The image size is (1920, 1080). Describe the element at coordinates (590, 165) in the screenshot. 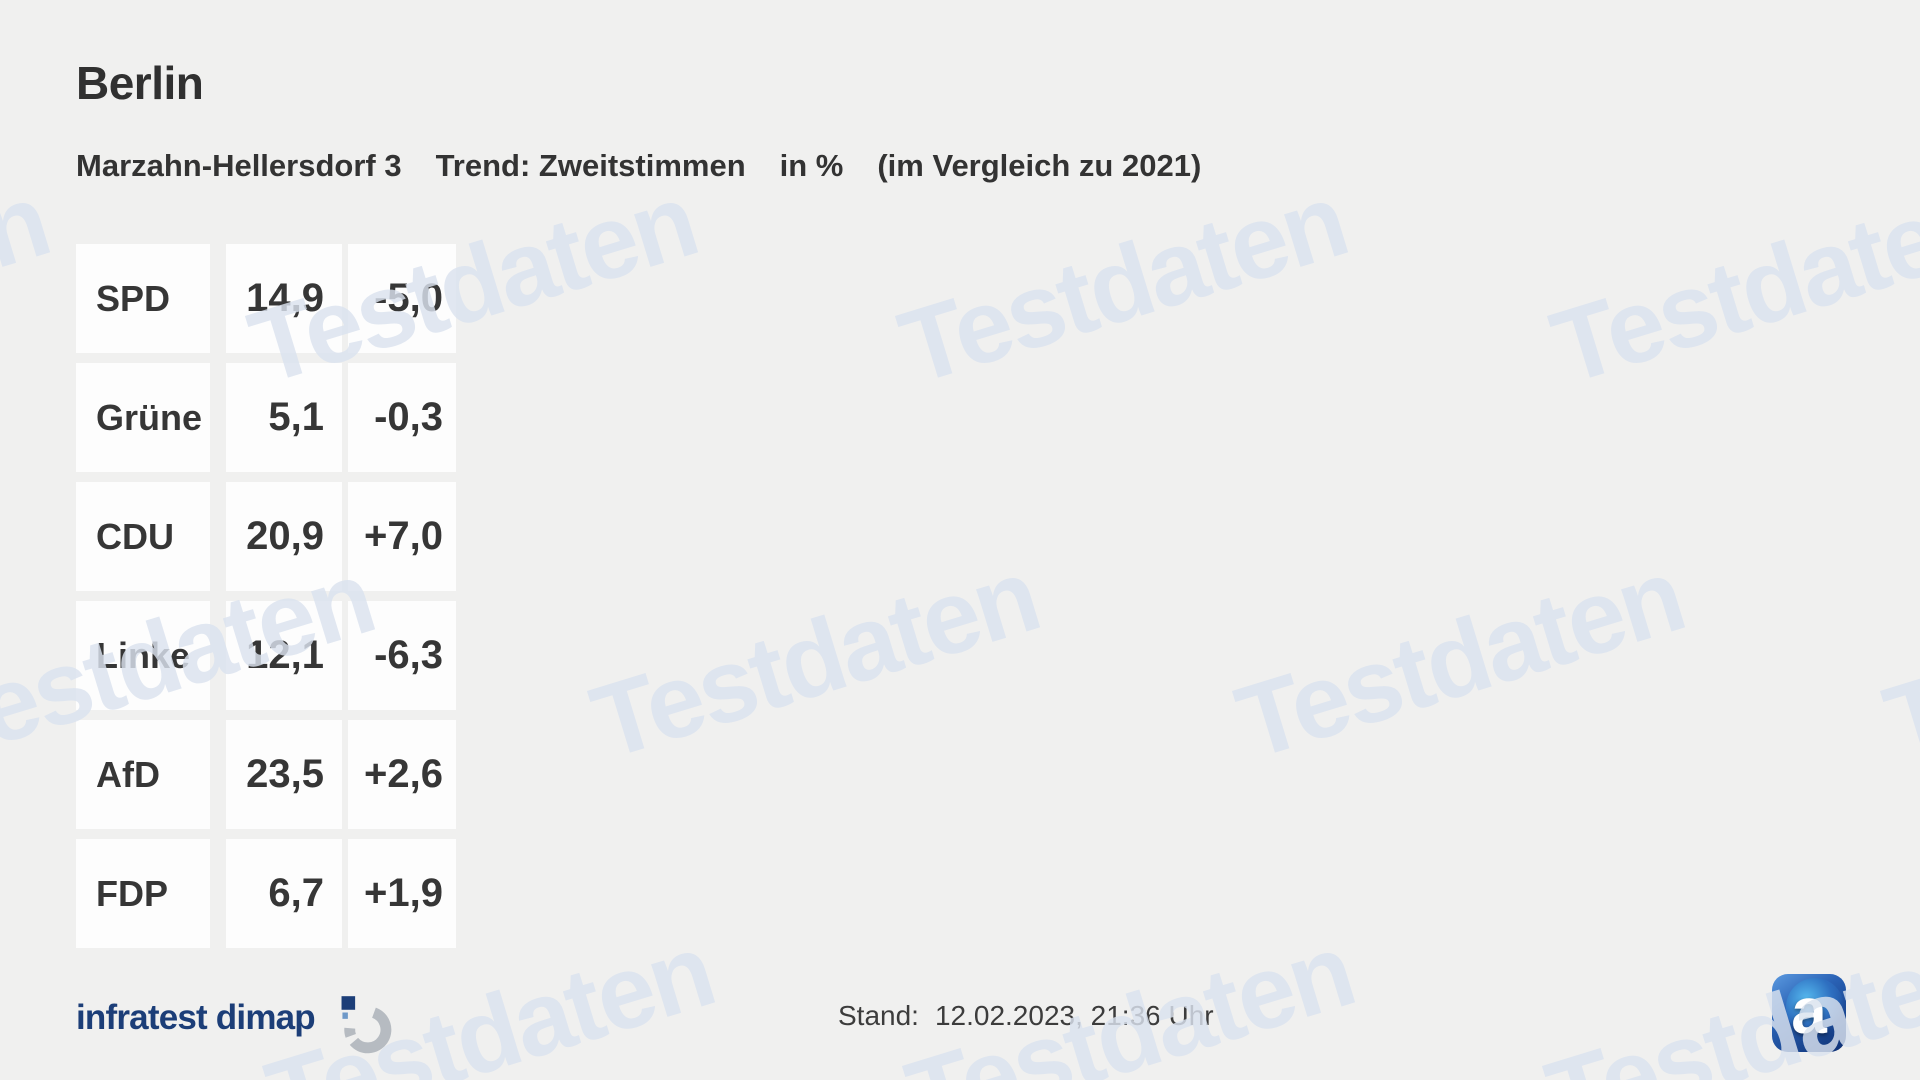

I see `subtitle-trend: Trend: Zweitstimmen` at that location.